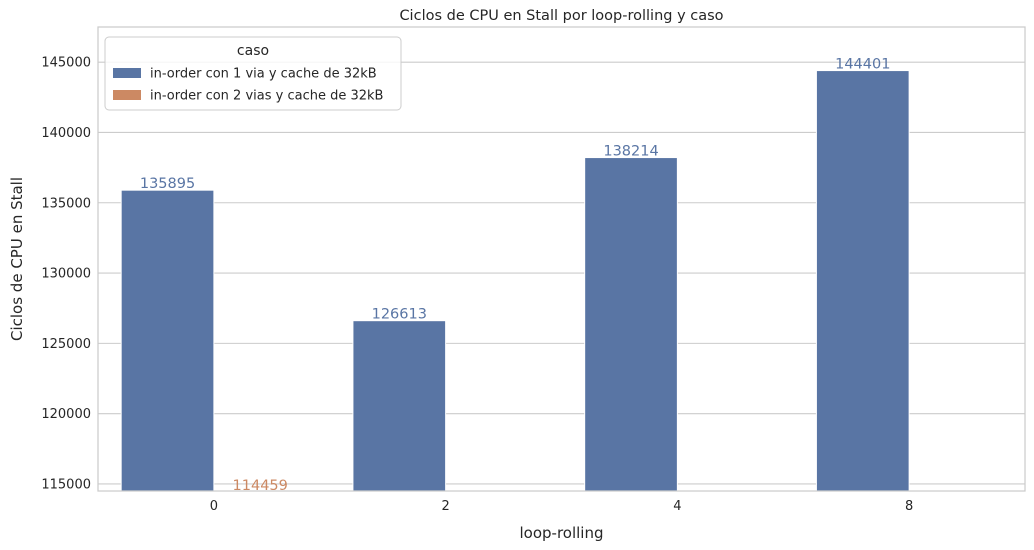 This screenshot has width=1034, height=550. I want to click on legend-title: caso, so click(253, 51).